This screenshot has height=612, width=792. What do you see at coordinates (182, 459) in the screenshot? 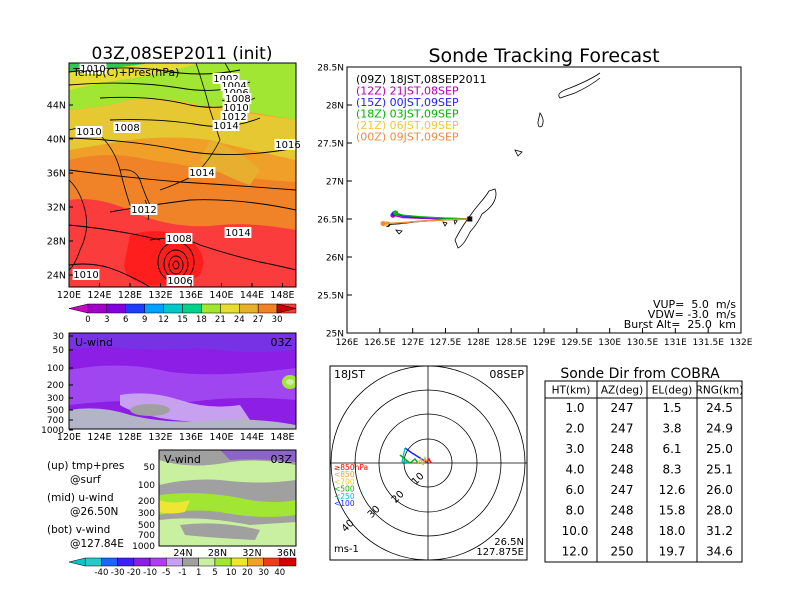
I see `vwind-label: V-wind` at bounding box center [182, 459].